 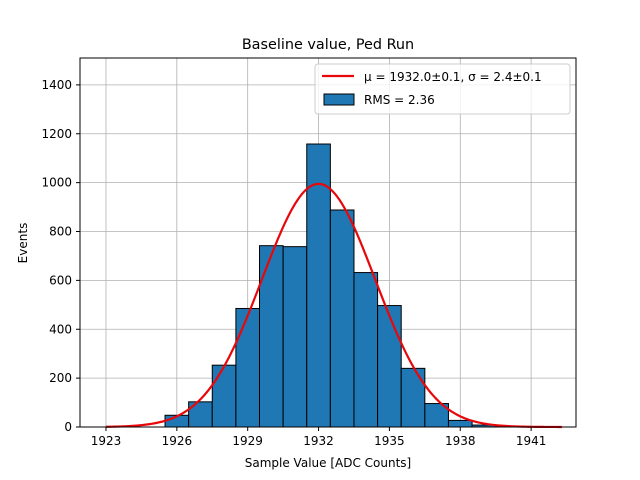 I want to click on x-axis-label: Sample Value [ADC Counts], so click(x=328, y=463).